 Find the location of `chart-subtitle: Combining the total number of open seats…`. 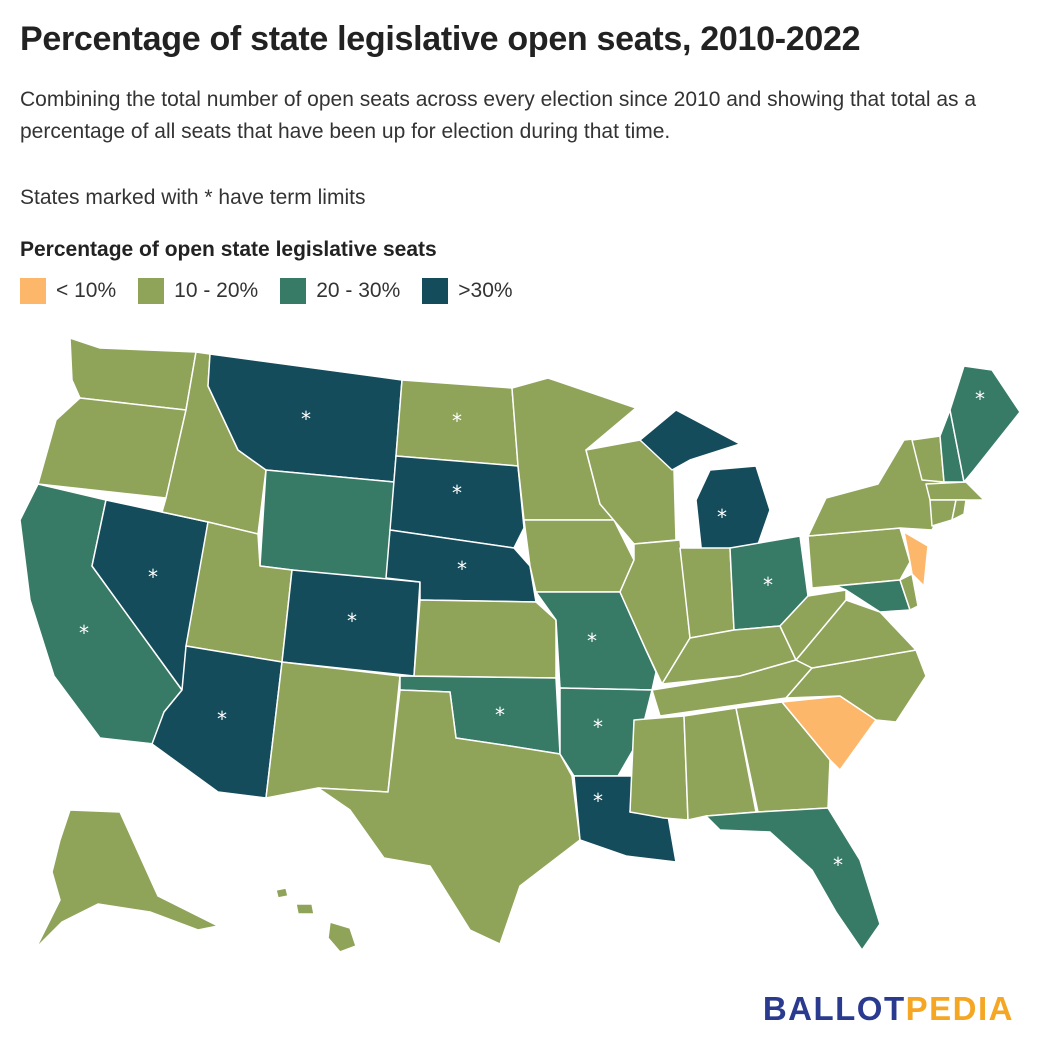

chart-subtitle: Combining the total number of open seats… is located at coordinates (498, 115).